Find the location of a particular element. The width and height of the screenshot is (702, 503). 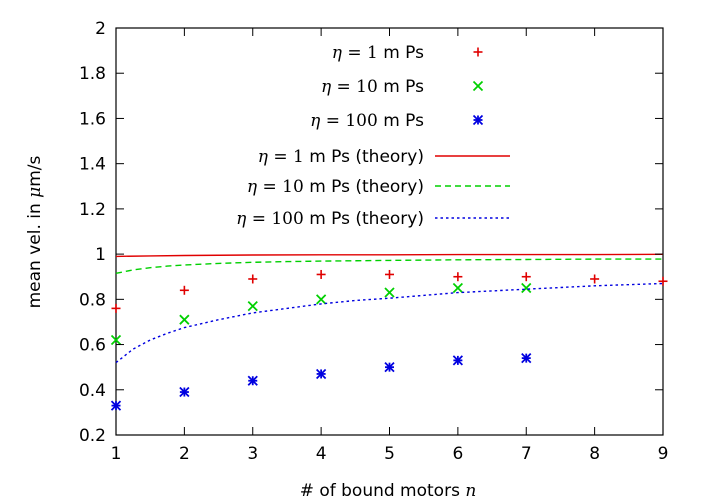

y-axis-label-text: mean vel. in is located at coordinates (35, 253).